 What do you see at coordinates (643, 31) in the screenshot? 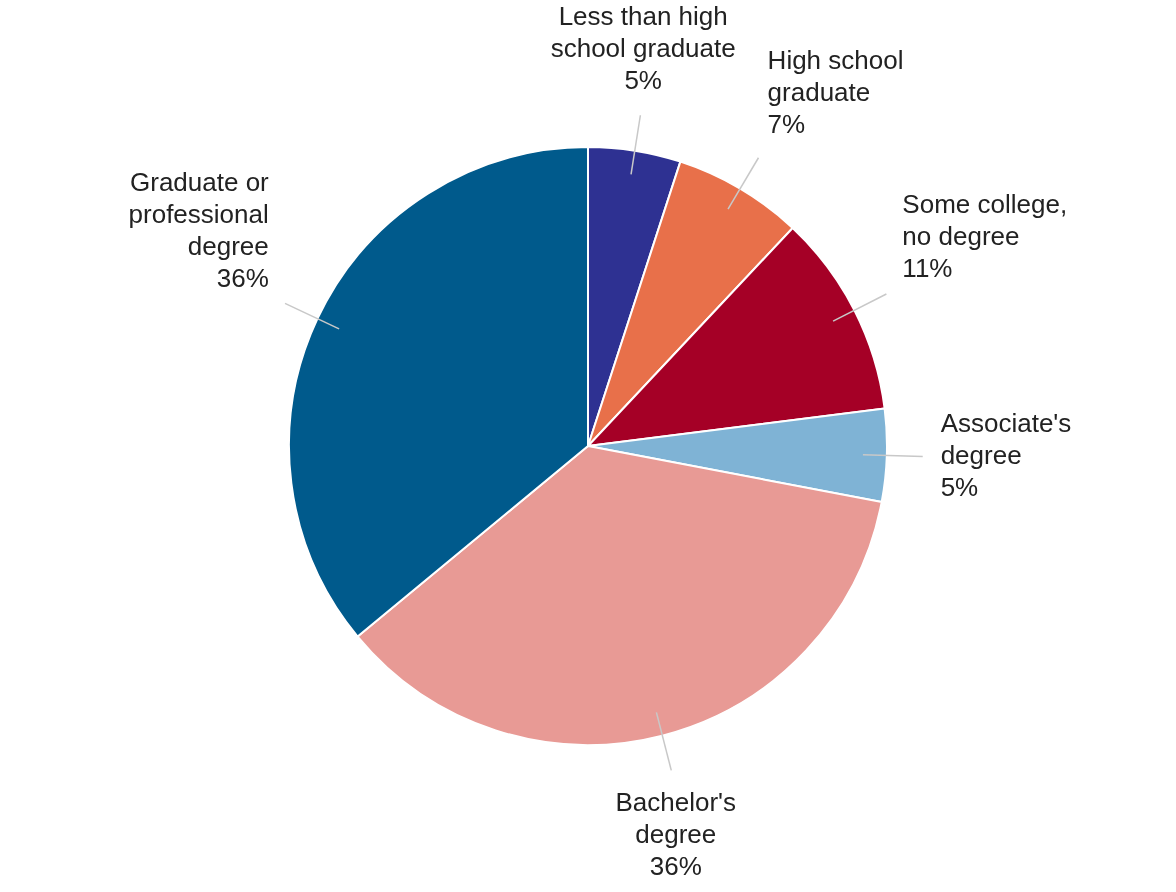
I see `slice-label: Less than high school graduate` at bounding box center [643, 31].